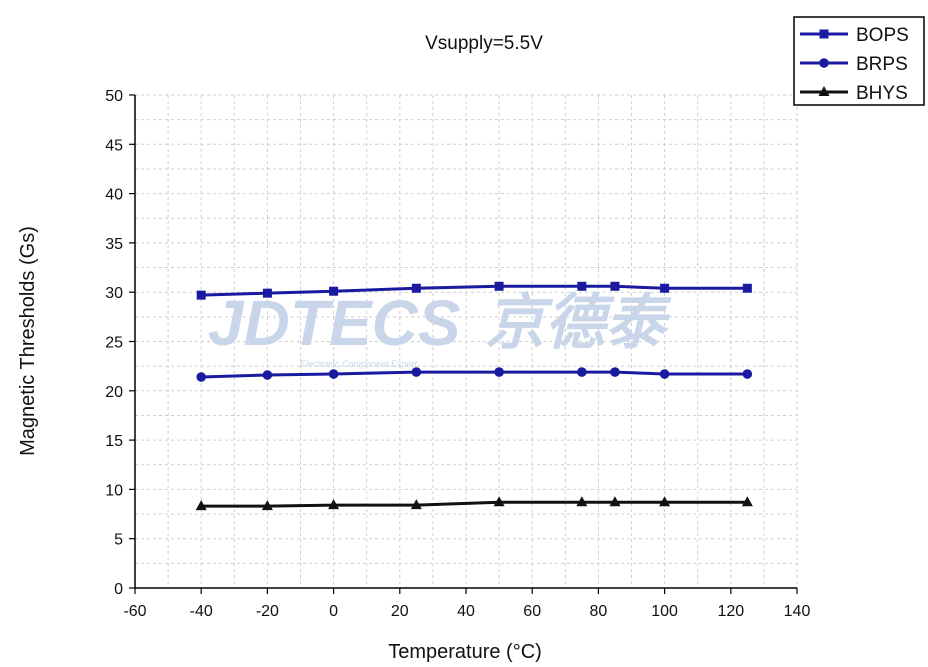 The image size is (928, 667). Describe the element at coordinates (882, 35) in the screenshot. I see `legend-label-bops: BOPS` at that location.